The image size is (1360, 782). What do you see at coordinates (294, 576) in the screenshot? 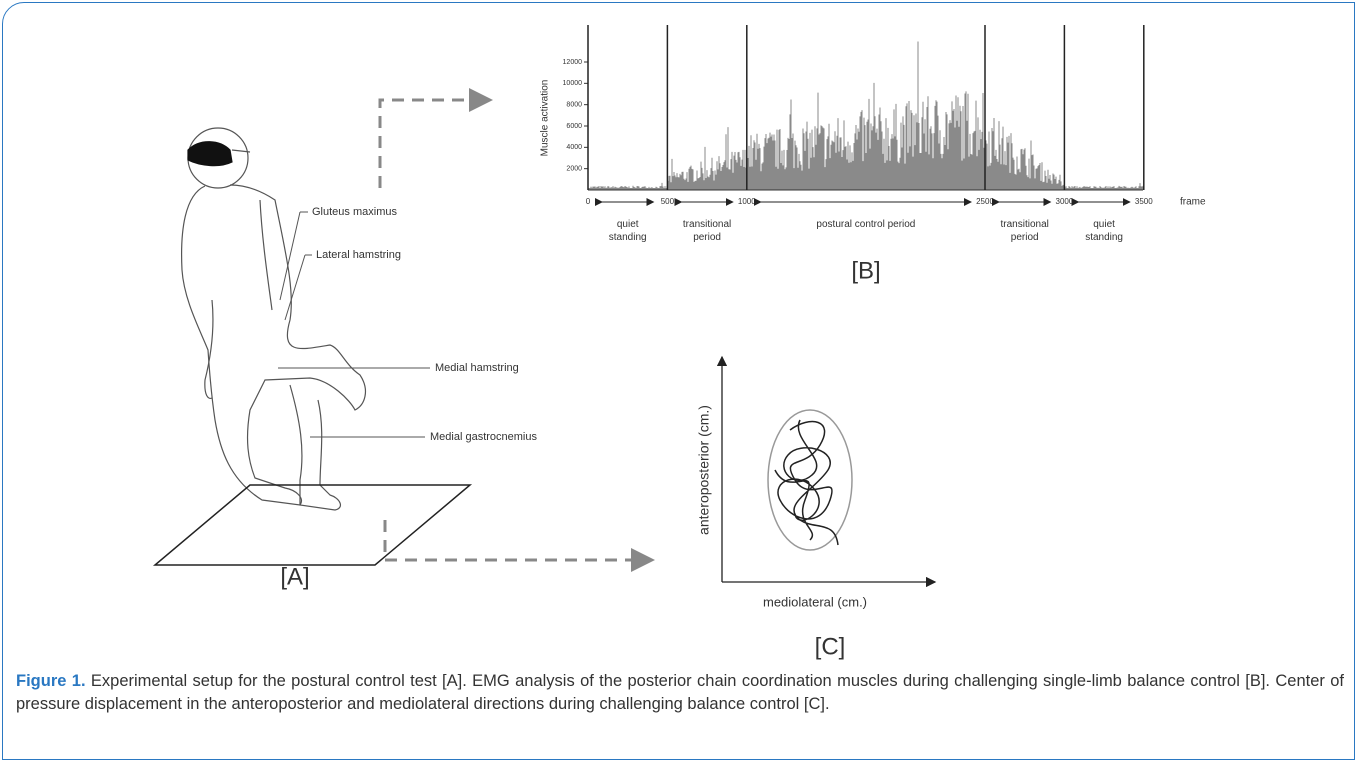
I see `panel-label: [A]` at bounding box center [294, 576].